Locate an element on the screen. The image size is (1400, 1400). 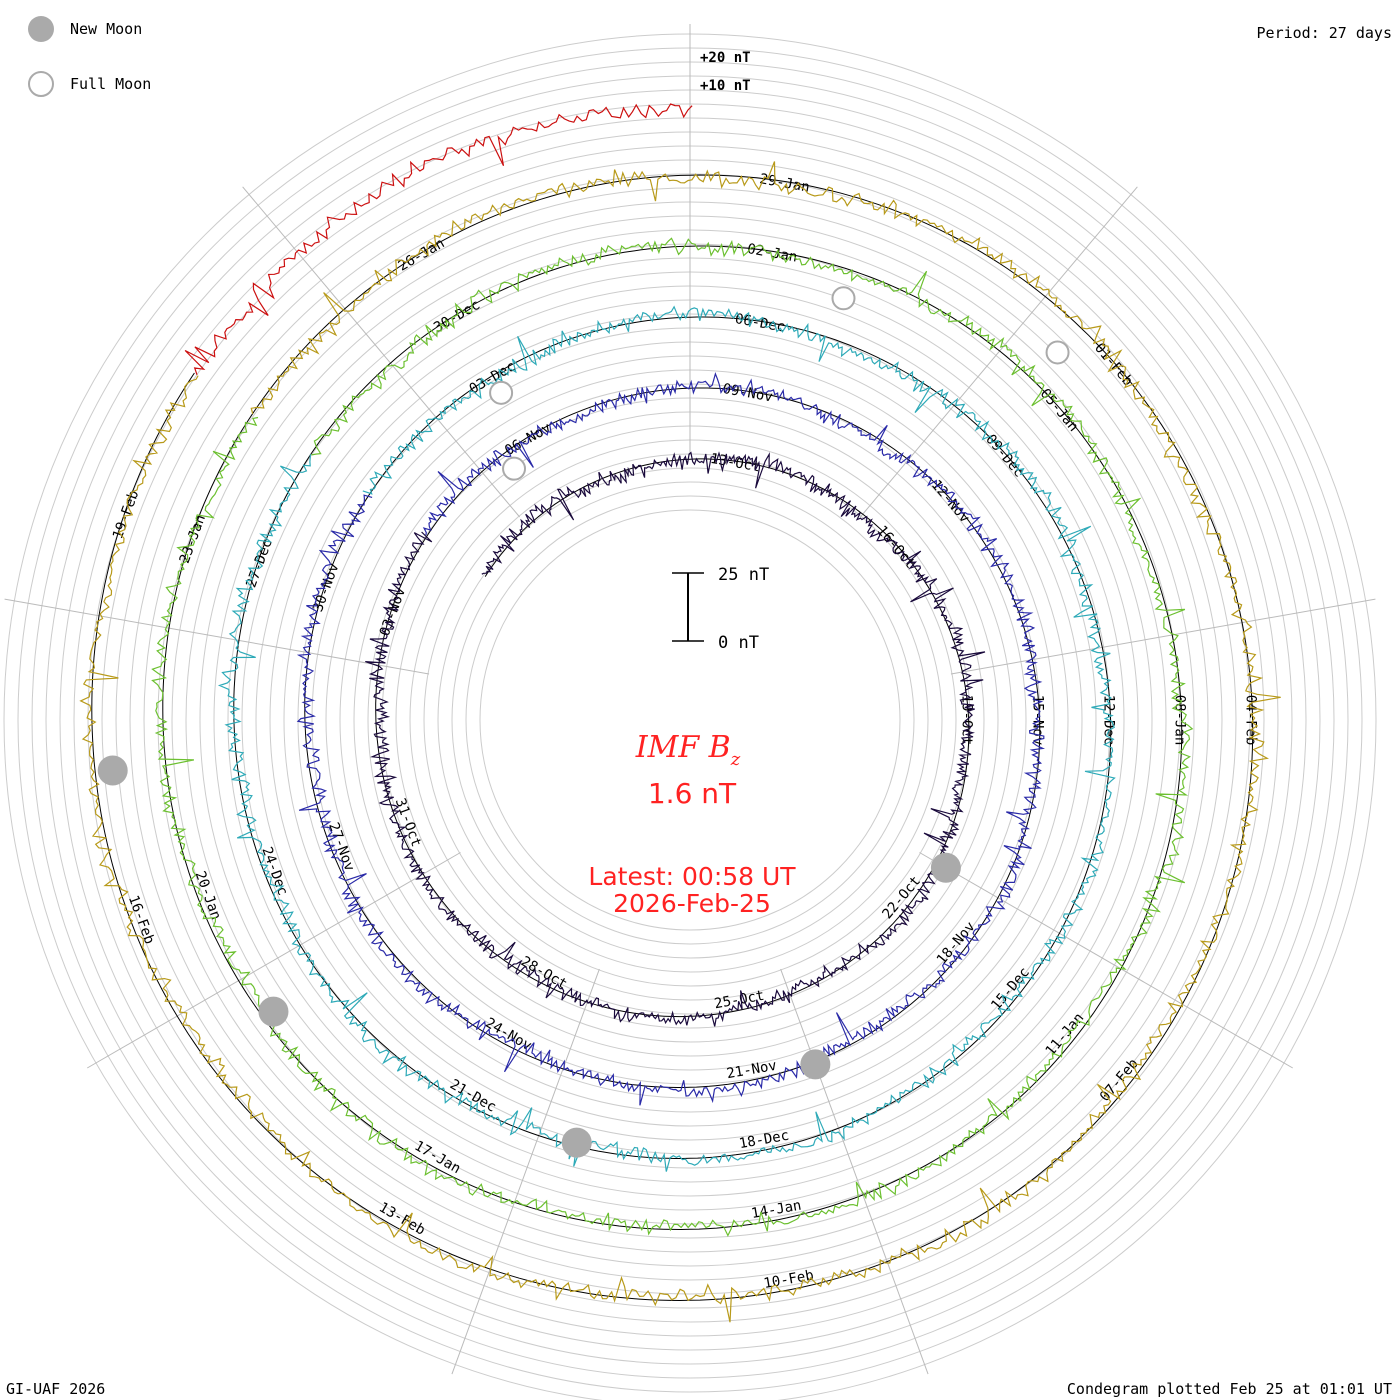
legend-full-moon: Full Moon is located at coordinates (89, 84).